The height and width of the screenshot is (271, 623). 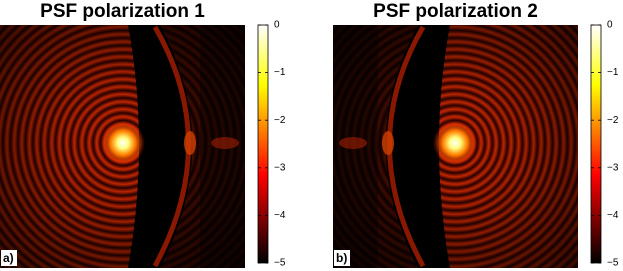 I want to click on panel-title: PSF polarization 2, so click(x=455, y=11).